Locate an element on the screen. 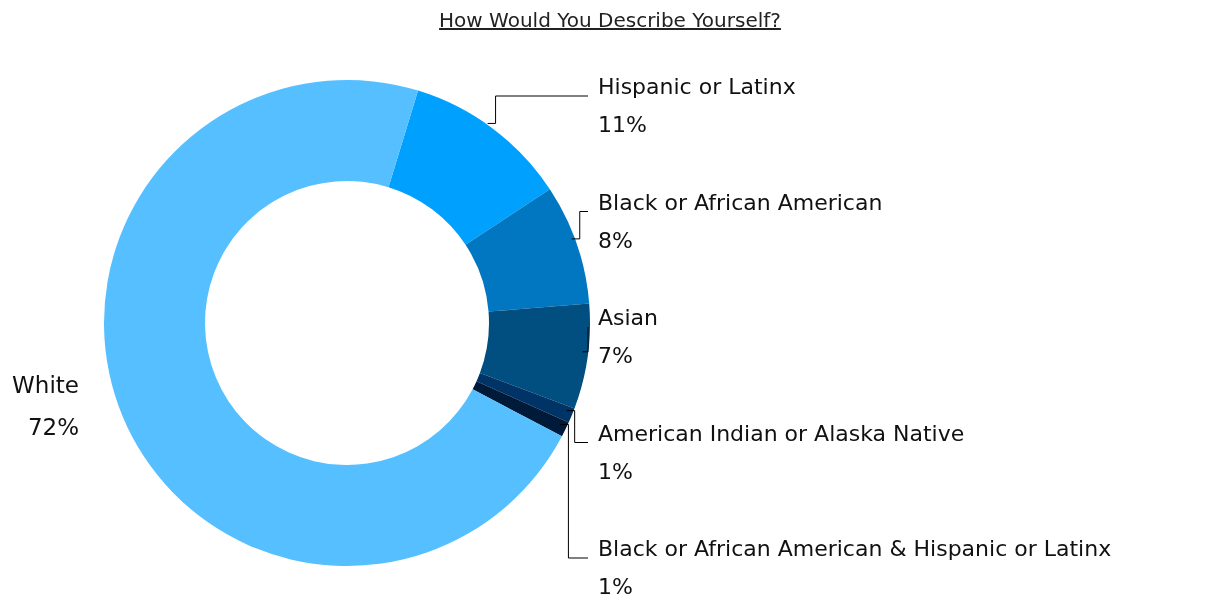  slice-label: White is located at coordinates (45, 384).